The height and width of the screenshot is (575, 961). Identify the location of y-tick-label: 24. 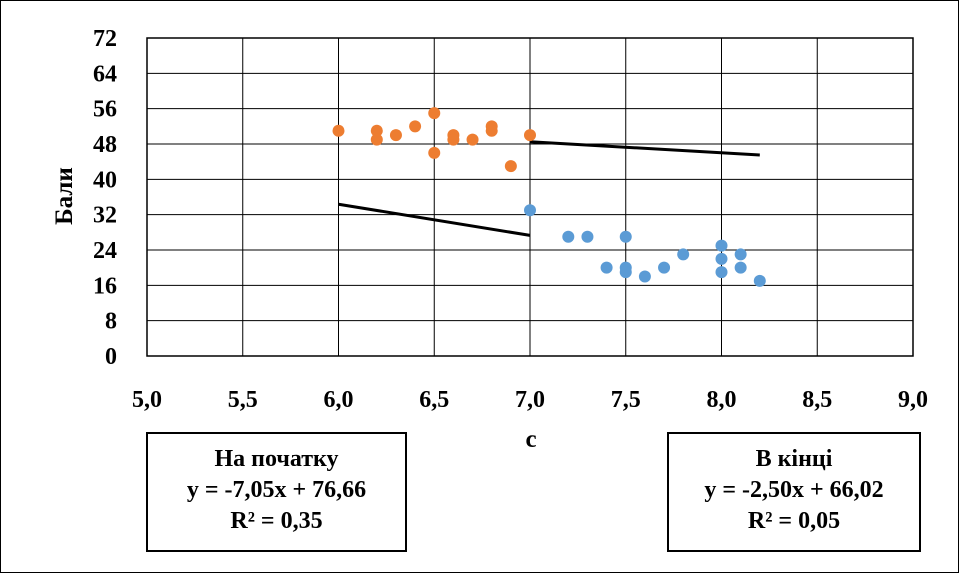
(105, 251).